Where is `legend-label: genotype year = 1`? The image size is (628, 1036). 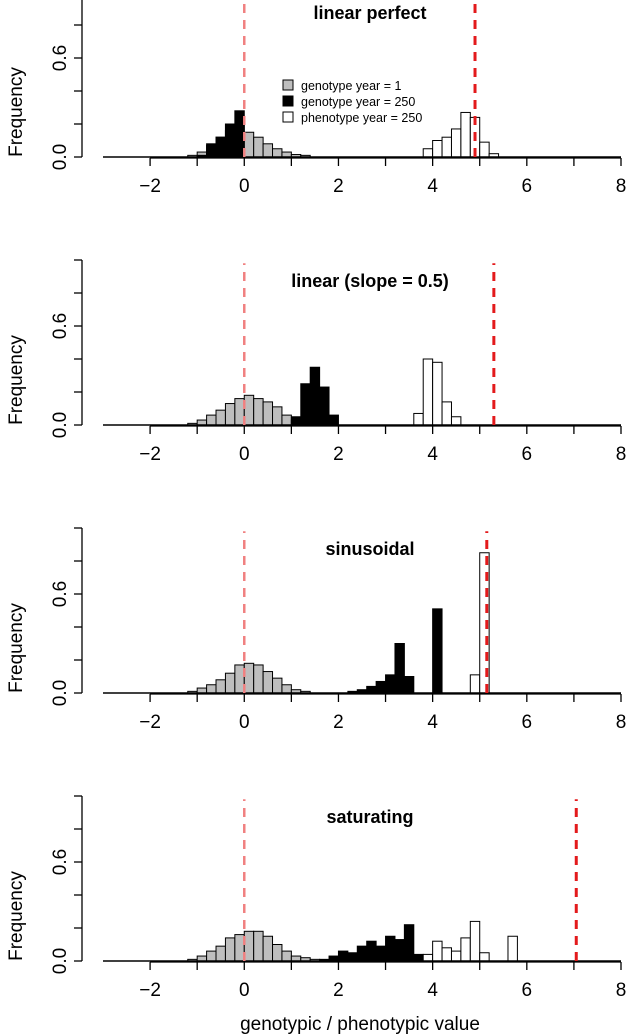 legend-label: genotype year = 1 is located at coordinates (351, 86).